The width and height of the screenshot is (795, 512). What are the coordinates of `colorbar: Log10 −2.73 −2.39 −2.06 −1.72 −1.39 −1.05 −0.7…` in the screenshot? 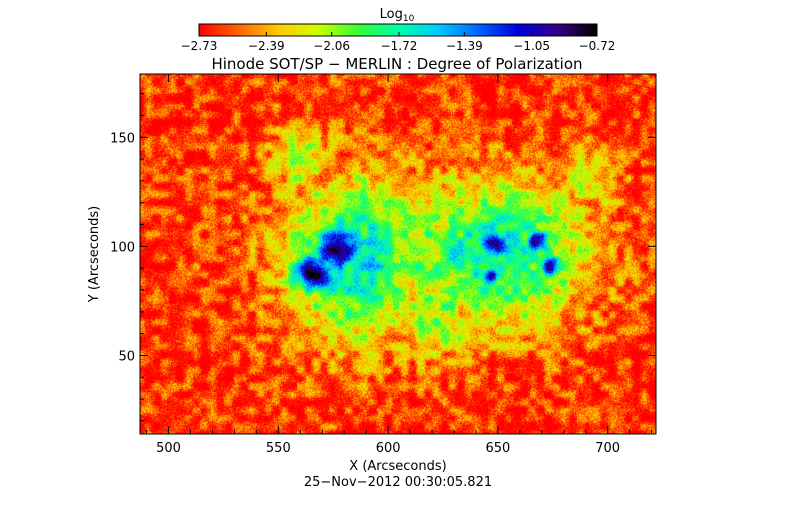 It's located at (398, 30).